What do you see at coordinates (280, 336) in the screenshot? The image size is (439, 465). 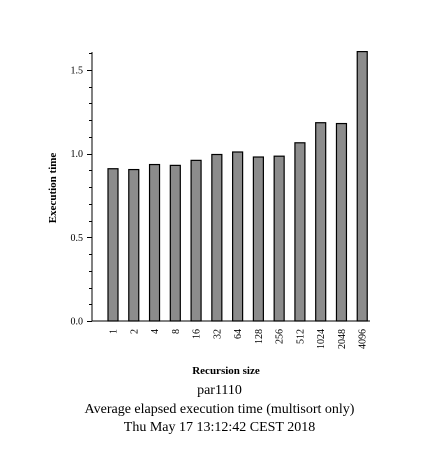 I see `x-tick-label: 256` at bounding box center [280, 336].